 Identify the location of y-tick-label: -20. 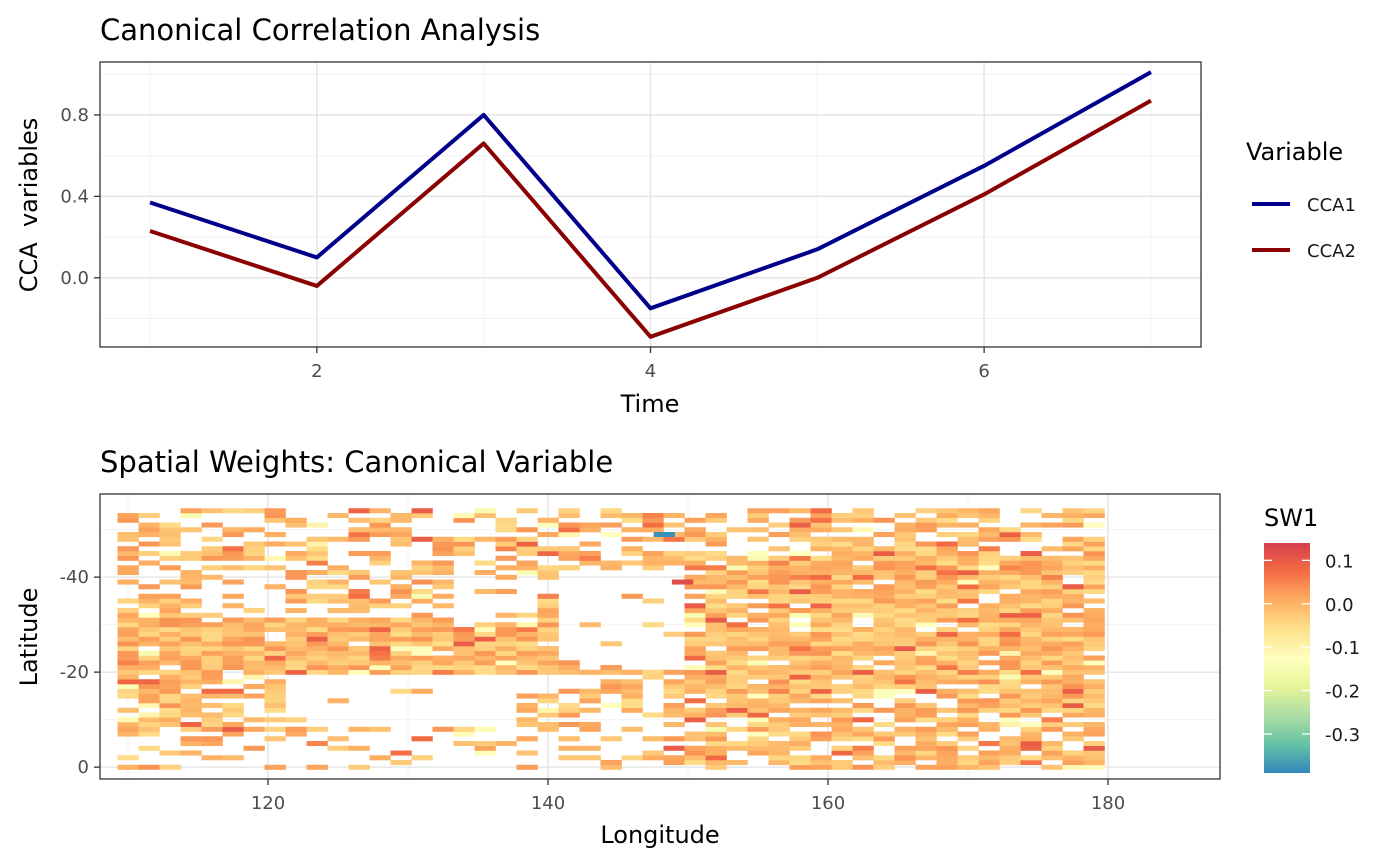
(74, 672).